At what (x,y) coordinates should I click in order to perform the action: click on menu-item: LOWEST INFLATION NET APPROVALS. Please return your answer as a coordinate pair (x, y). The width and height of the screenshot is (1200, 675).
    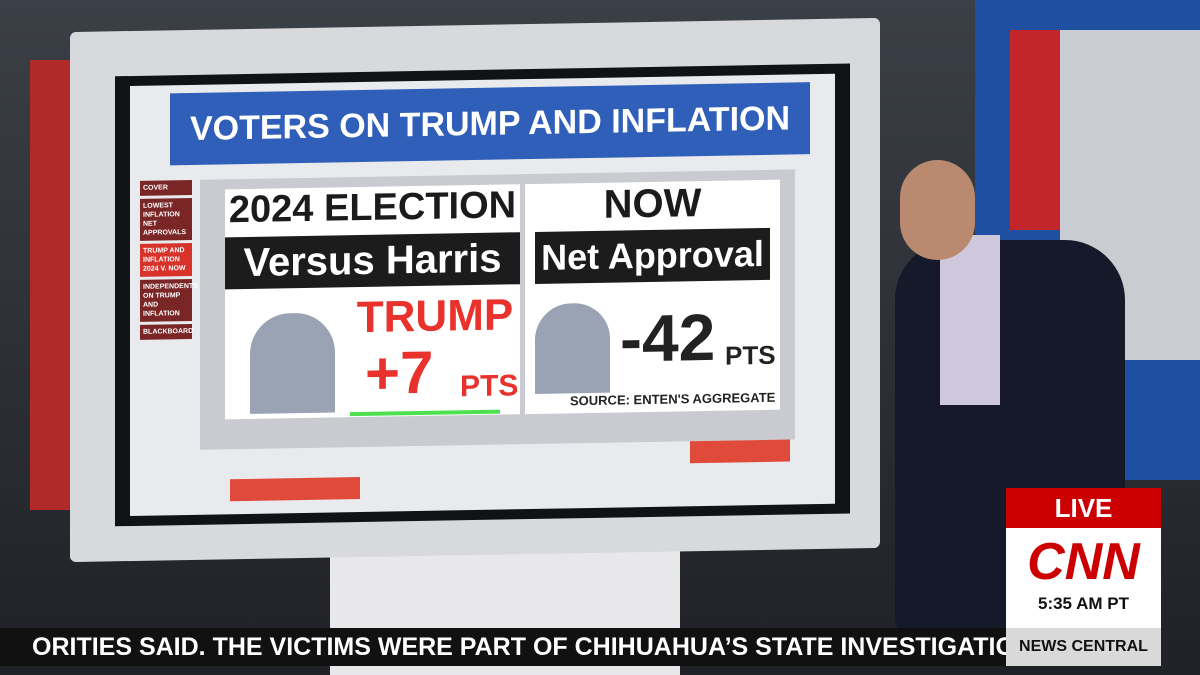
    Looking at the image, I should click on (166, 219).